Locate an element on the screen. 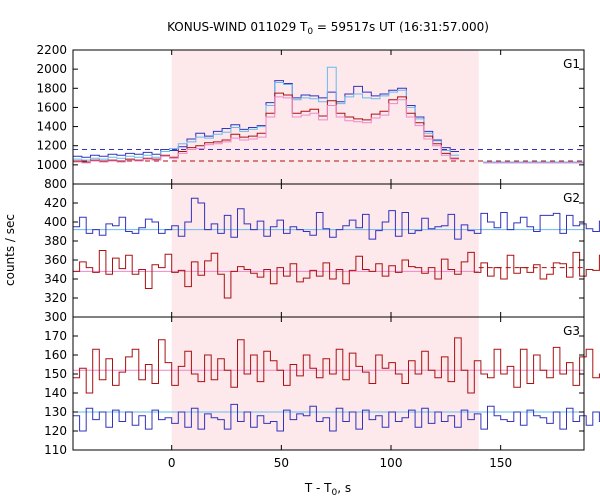 The width and height of the screenshot is (600, 504). y-tick-label: 1000 is located at coordinates (51, 165).